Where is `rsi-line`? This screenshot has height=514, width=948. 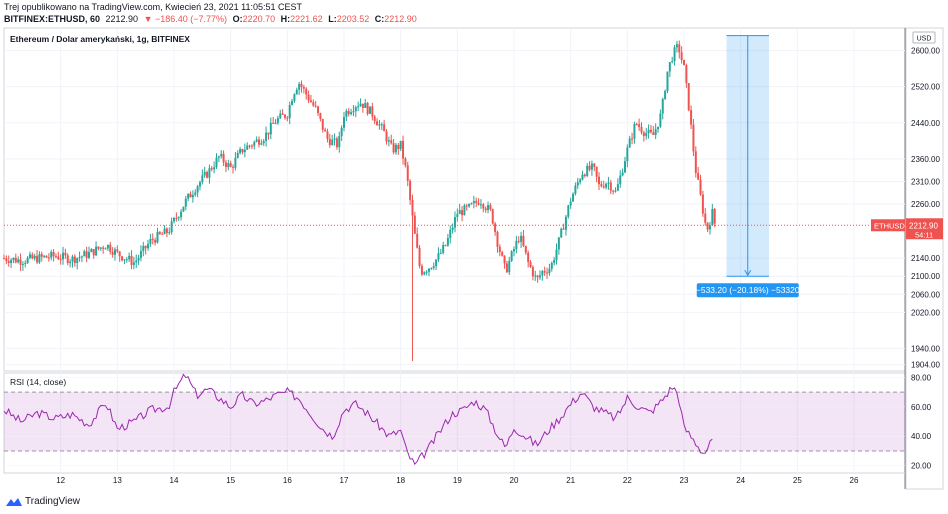
rsi-line is located at coordinates (358, 419).